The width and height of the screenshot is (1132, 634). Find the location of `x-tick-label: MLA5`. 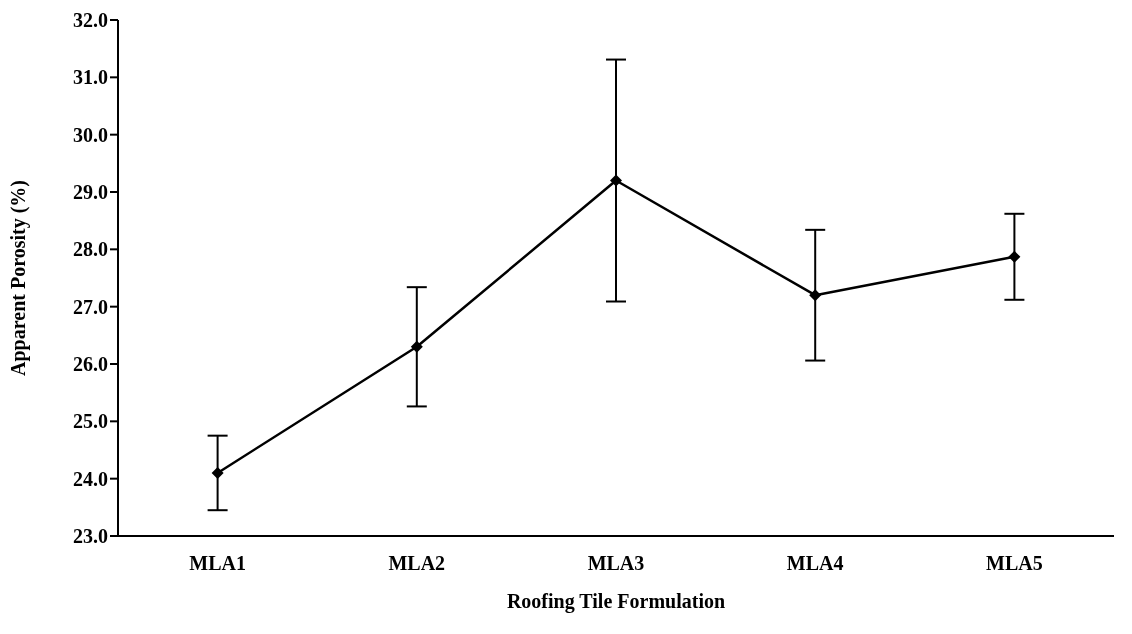

x-tick-label: MLA5 is located at coordinates (1014, 563).